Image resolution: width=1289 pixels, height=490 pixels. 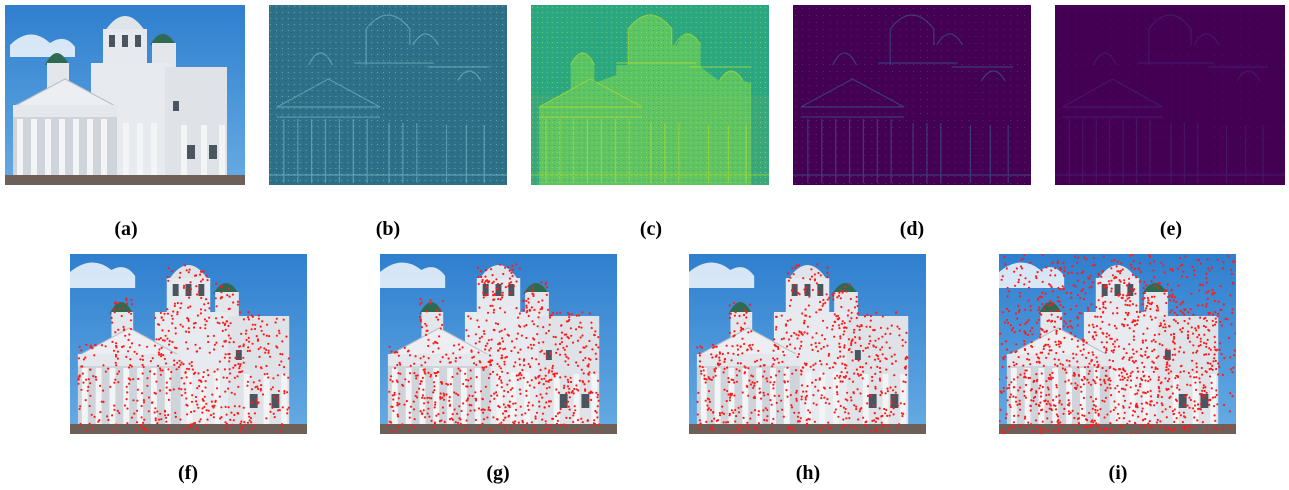 What do you see at coordinates (188, 473) in the screenshot?
I see `caption-f: (f)` at bounding box center [188, 473].